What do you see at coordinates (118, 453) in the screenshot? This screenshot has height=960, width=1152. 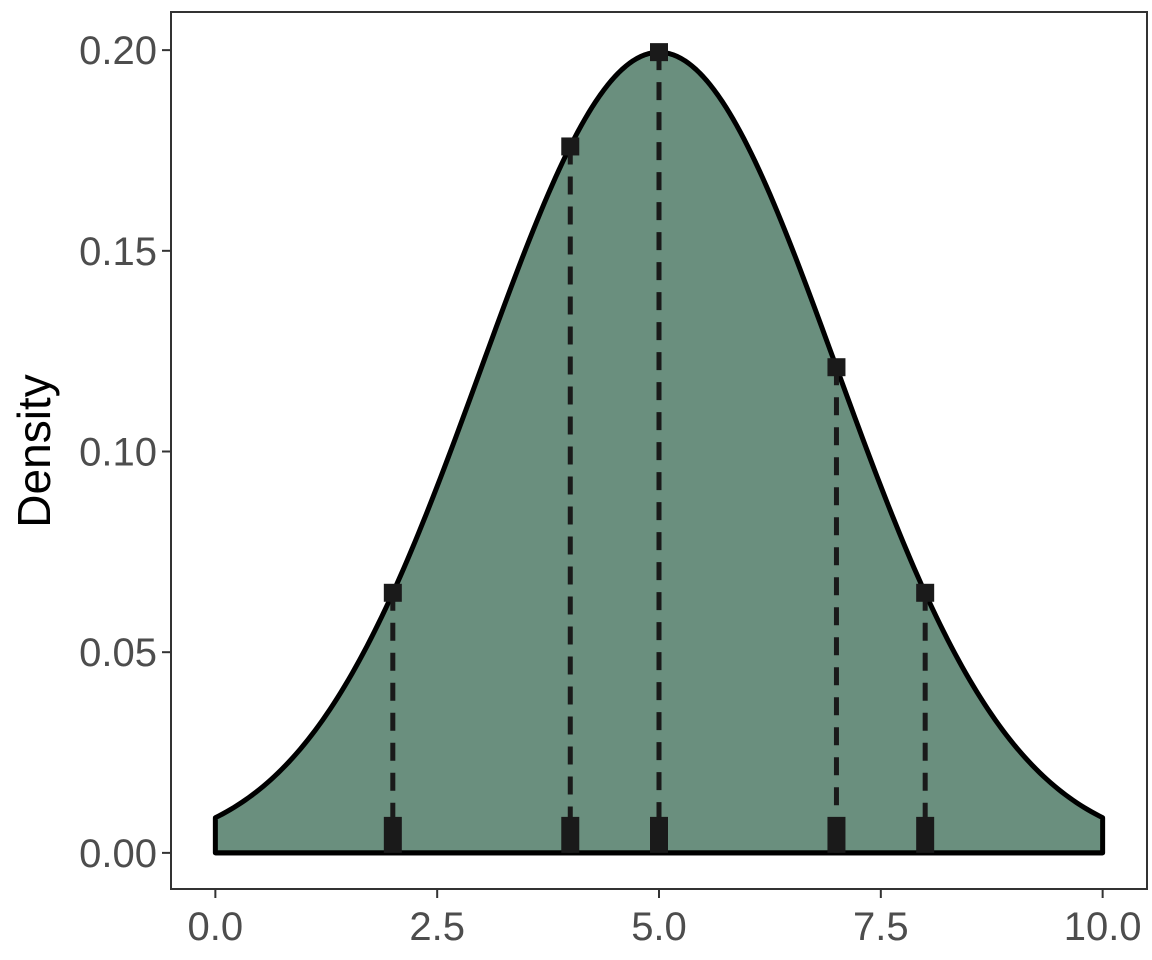 I see `y-tick-label: 0.10` at bounding box center [118, 453].